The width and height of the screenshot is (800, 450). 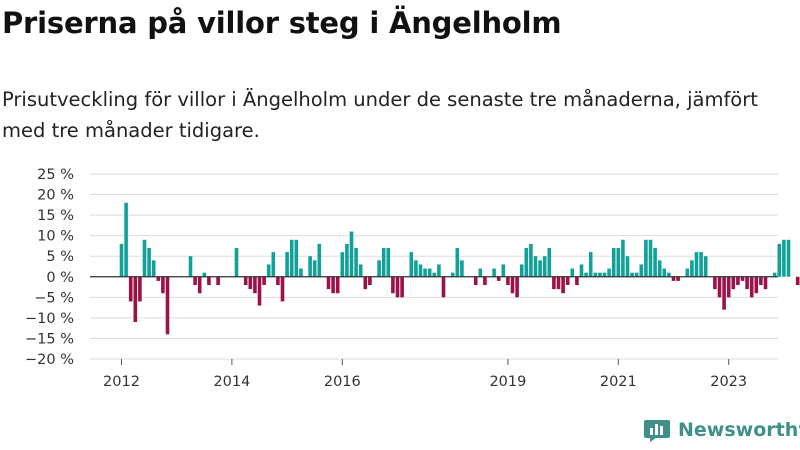 What do you see at coordinates (55, 216) in the screenshot?
I see `y-tick-label: 15 %` at bounding box center [55, 216].